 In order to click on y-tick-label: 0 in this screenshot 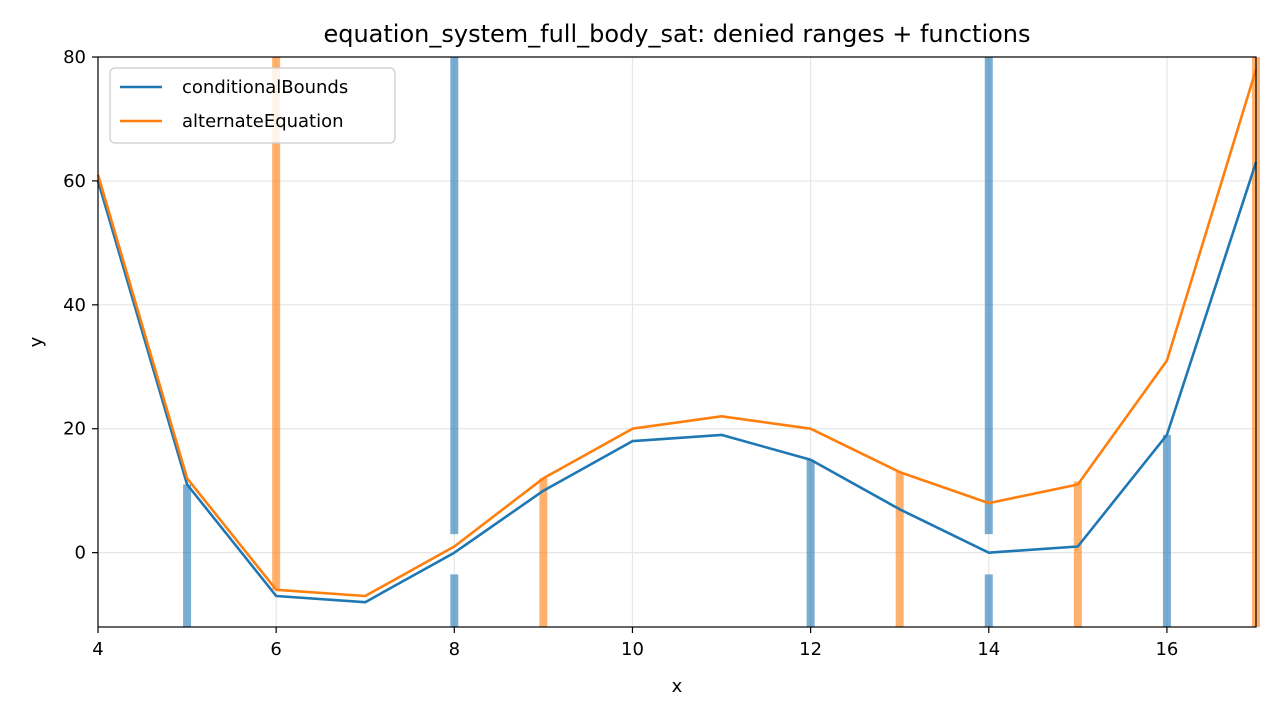, I will do `click(80, 553)`.